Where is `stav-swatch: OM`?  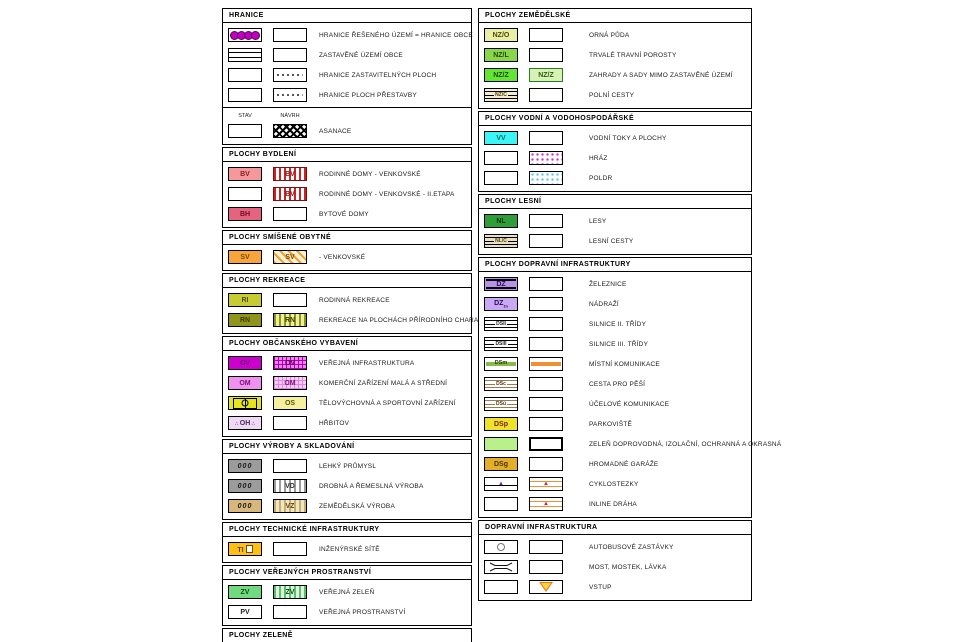
stav-swatch: OM is located at coordinates (245, 383).